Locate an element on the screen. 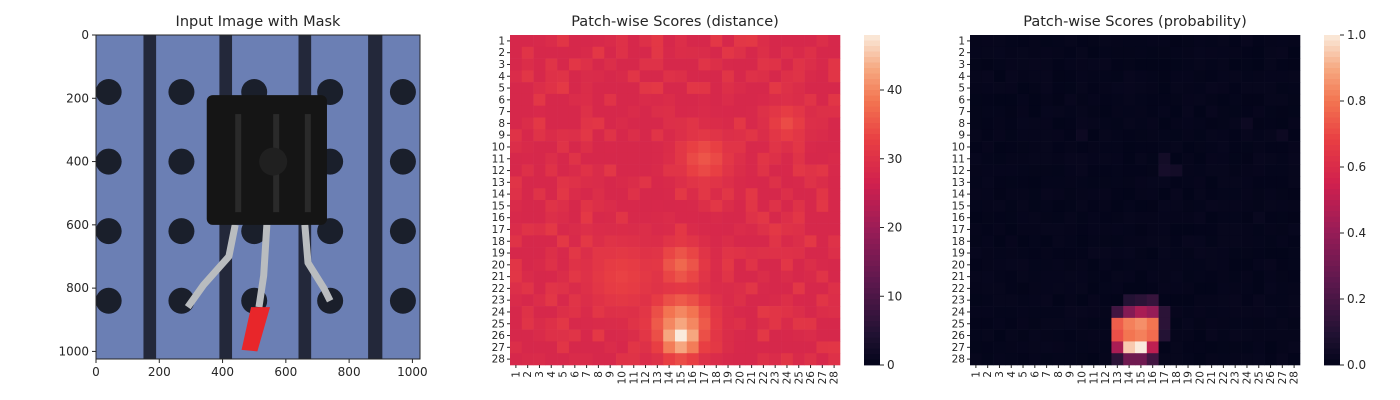  board-hole is located at coordinates (108, 91).